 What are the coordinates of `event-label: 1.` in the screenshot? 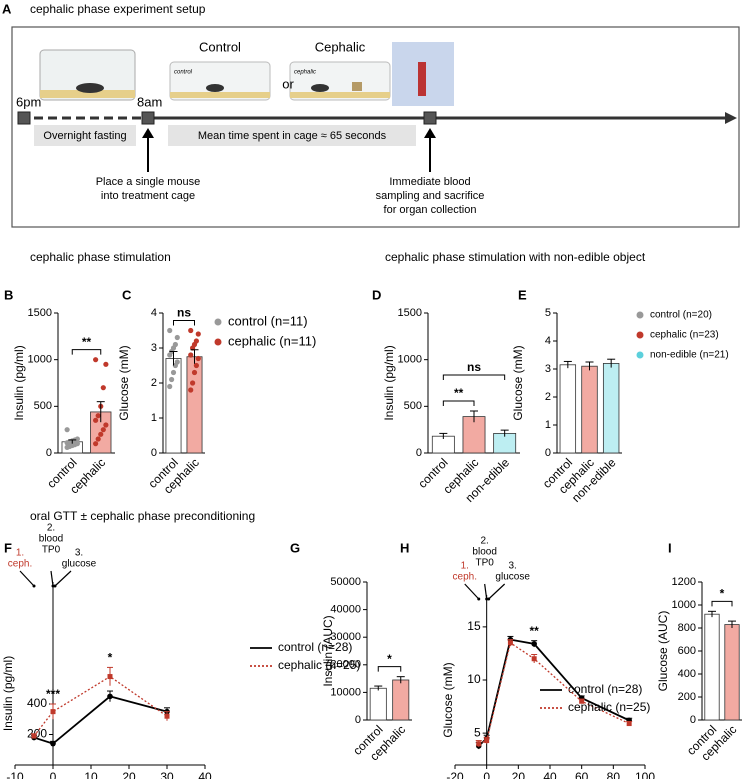 It's located at (20, 553).